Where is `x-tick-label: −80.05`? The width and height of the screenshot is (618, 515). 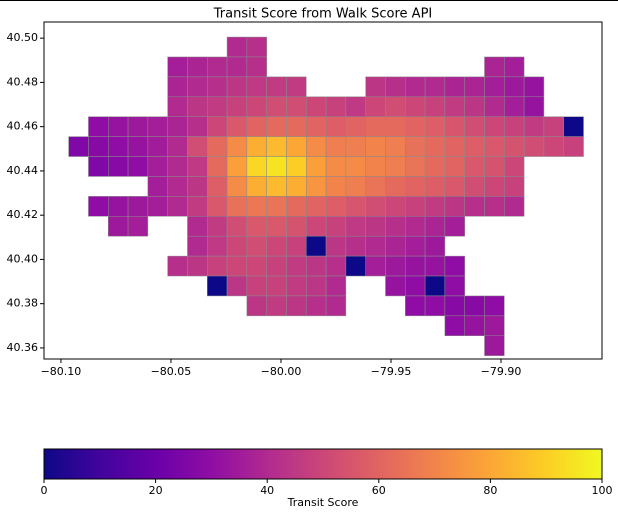 x-tick-label: −80.05 is located at coordinates (171, 371).